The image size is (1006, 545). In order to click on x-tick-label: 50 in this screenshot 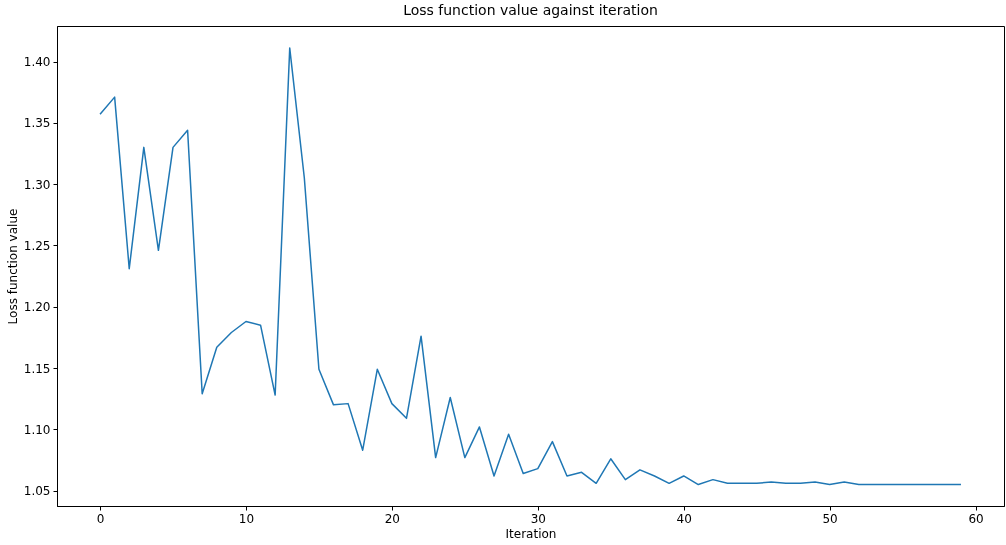, I will do `click(830, 518)`.